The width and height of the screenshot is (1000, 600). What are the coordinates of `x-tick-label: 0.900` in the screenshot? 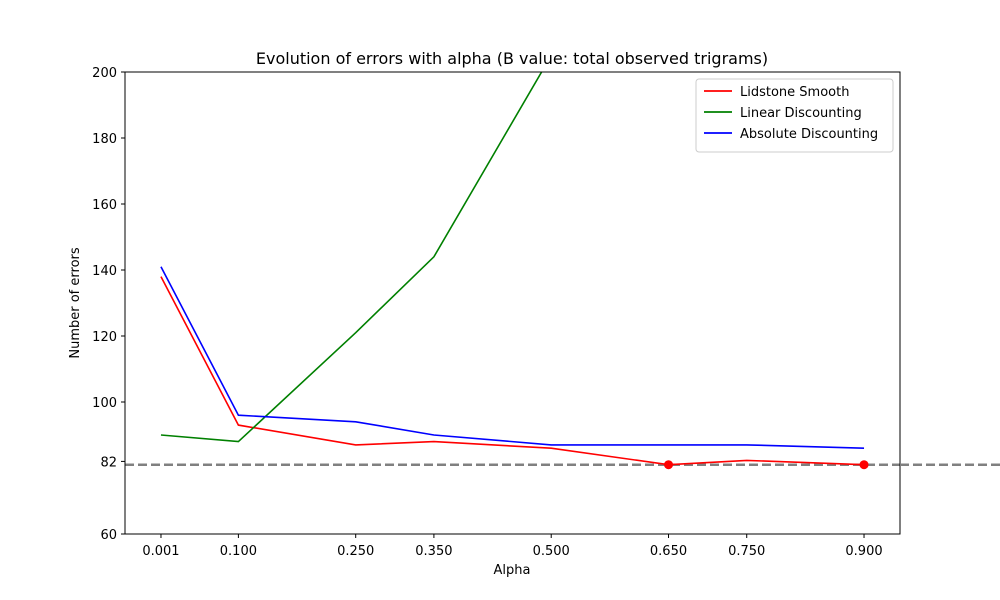 It's located at (863, 551).